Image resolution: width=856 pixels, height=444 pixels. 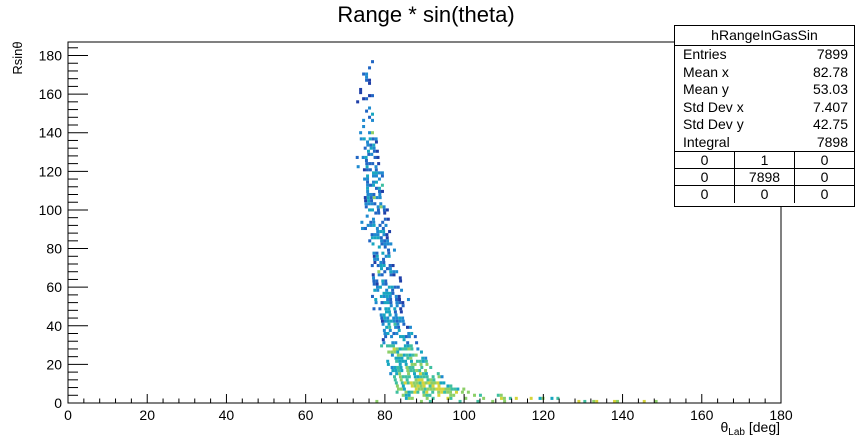 What do you see at coordinates (706, 141) in the screenshot?
I see `stat-label: Integral` at bounding box center [706, 141].